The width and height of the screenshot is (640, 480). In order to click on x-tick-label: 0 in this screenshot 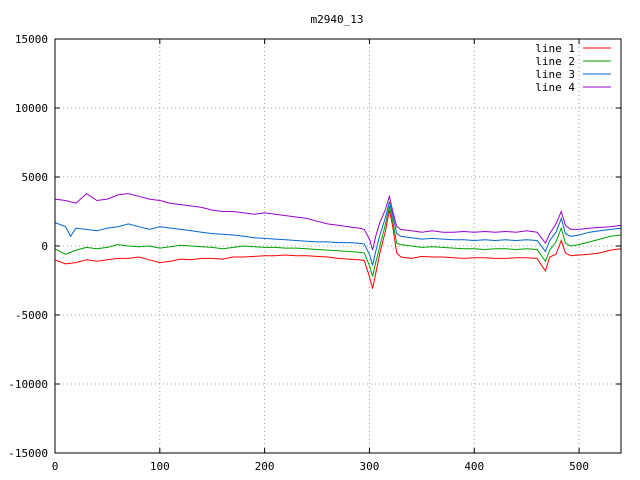, I will do `click(55, 466)`.